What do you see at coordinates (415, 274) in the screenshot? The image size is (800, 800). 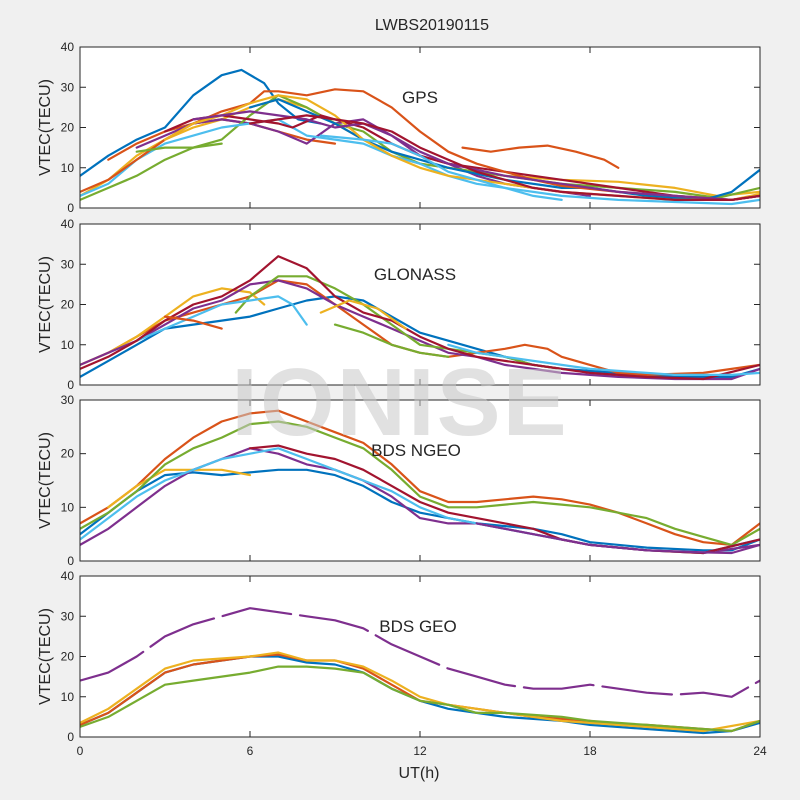 I see `panel-label: GLONASS` at bounding box center [415, 274].